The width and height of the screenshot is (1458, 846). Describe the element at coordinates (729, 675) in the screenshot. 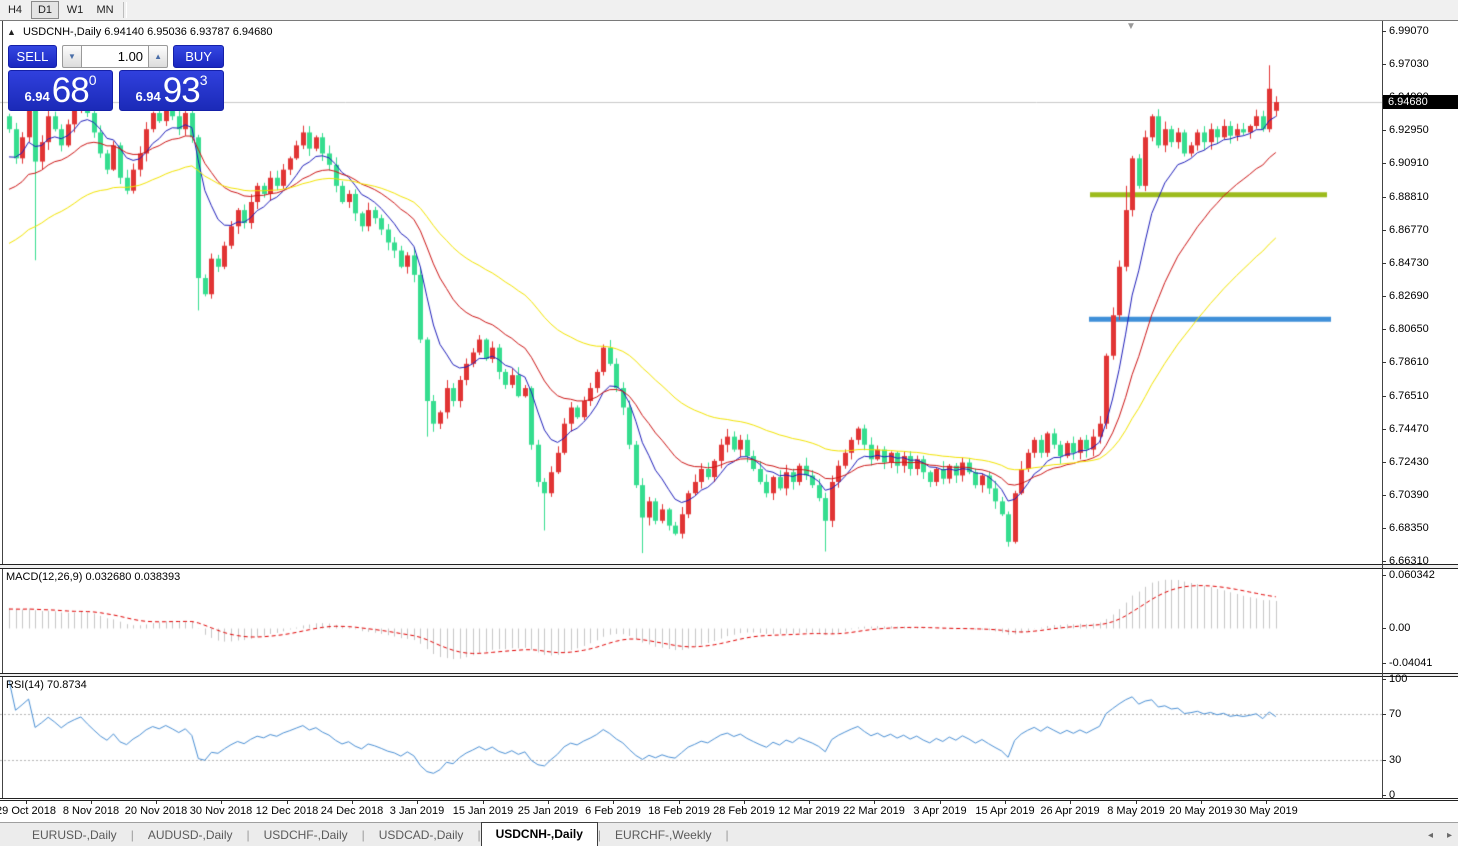

I see `pane-splitter-rsi` at that location.